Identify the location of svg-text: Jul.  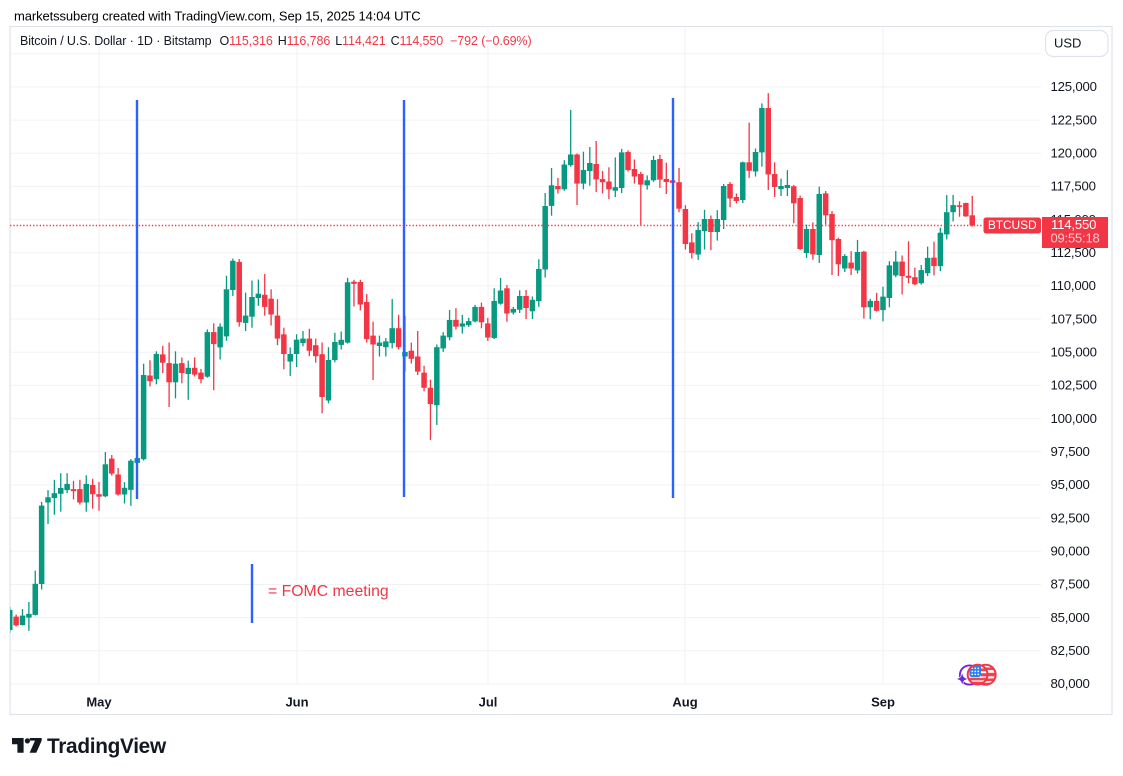
(488, 702).